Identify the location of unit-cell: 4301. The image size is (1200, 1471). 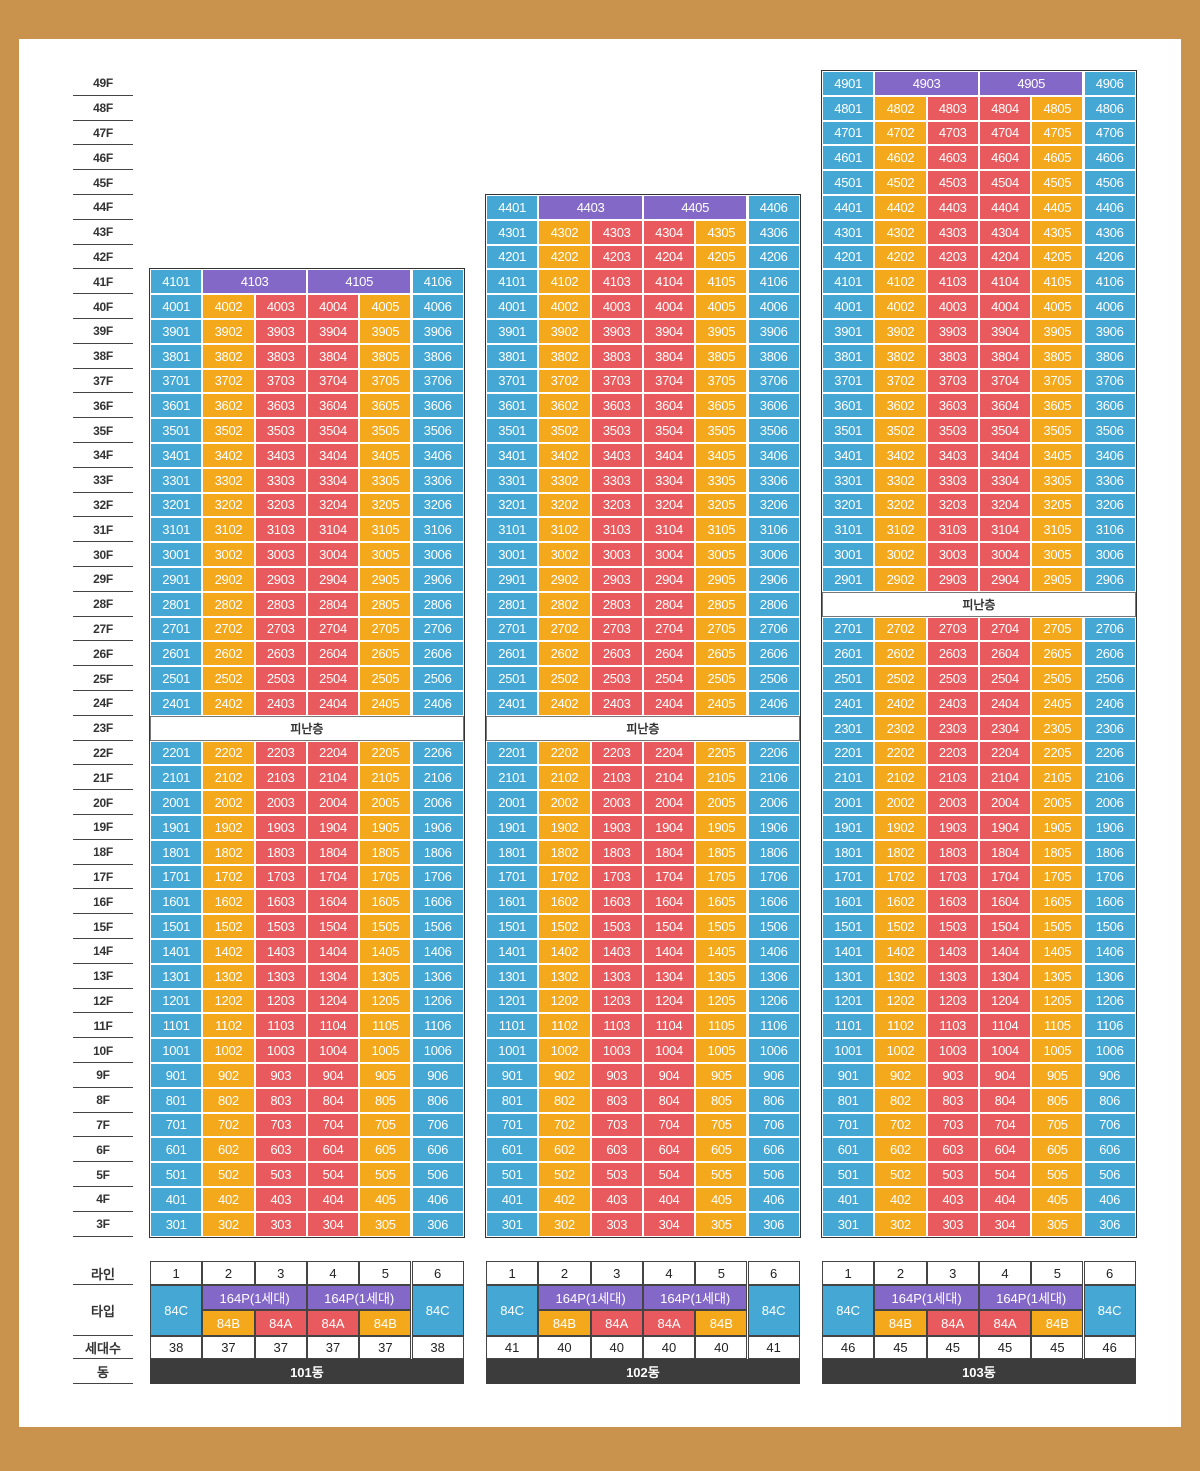
(848, 232).